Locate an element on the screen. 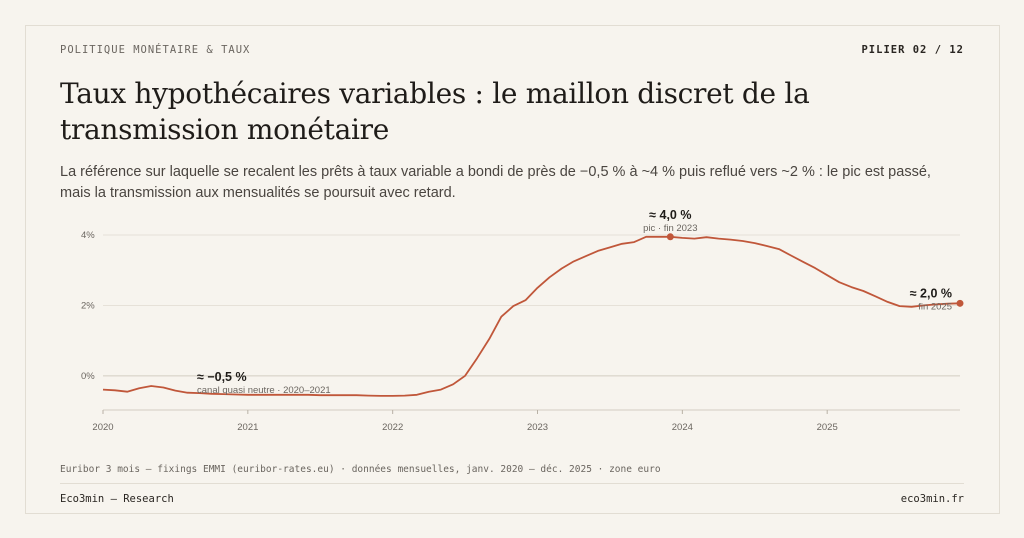  y-tick-label: 4% is located at coordinates (88, 235).